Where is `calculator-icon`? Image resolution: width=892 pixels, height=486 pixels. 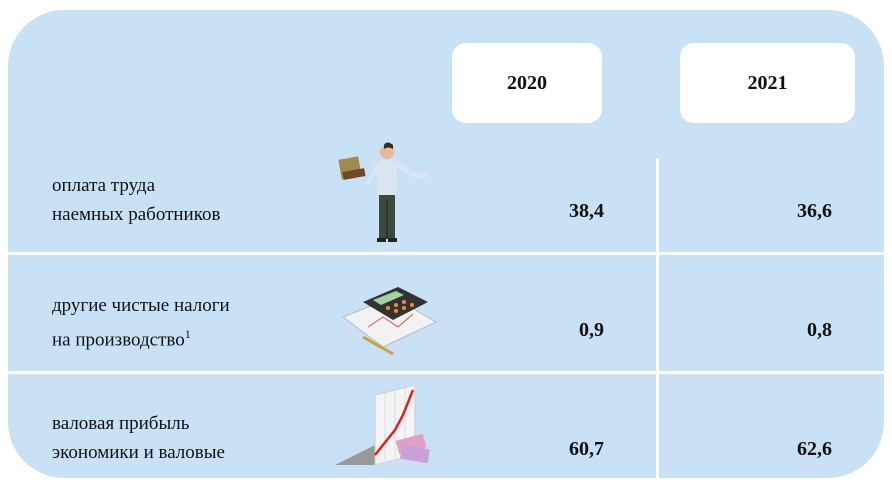
calculator-icon is located at coordinates (389, 321).